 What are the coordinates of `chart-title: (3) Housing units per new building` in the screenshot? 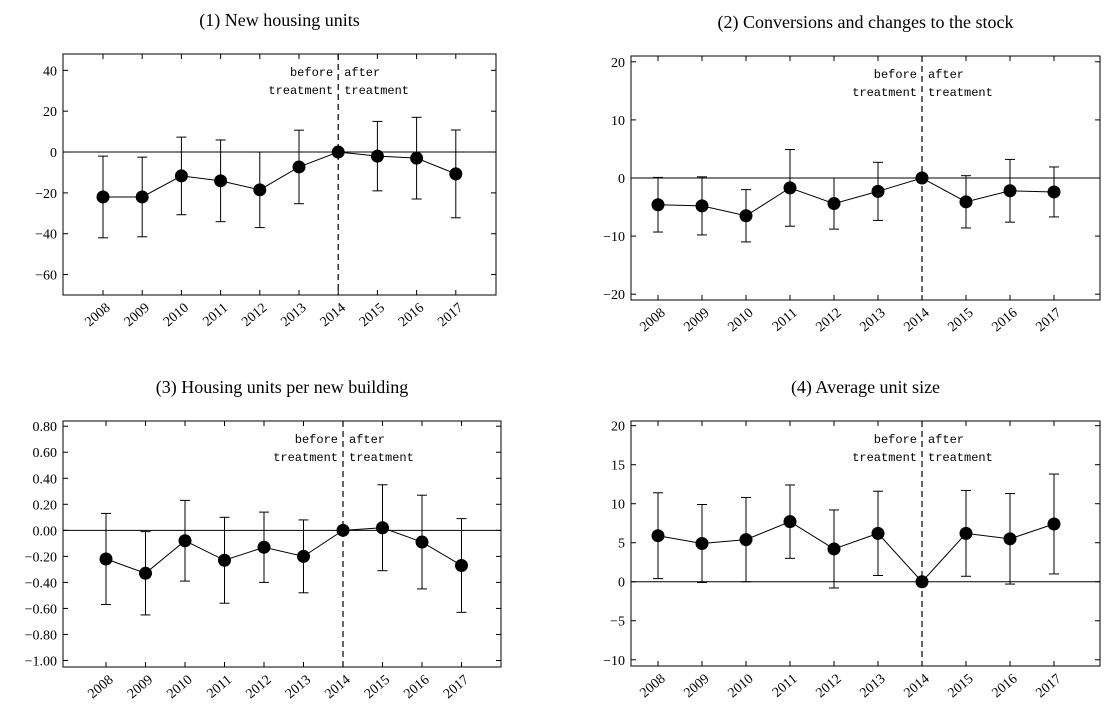 It's located at (282, 387).